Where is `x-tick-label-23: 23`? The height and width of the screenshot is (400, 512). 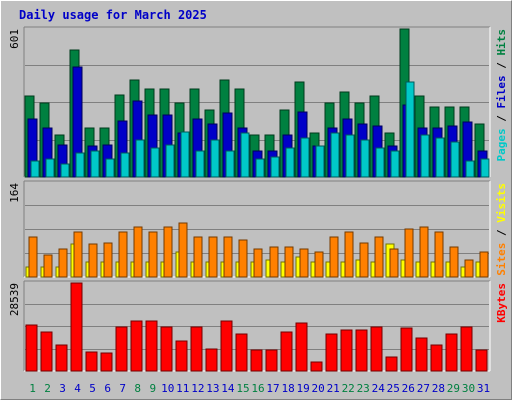 x-tick-label-23: 23 is located at coordinates (363, 388).